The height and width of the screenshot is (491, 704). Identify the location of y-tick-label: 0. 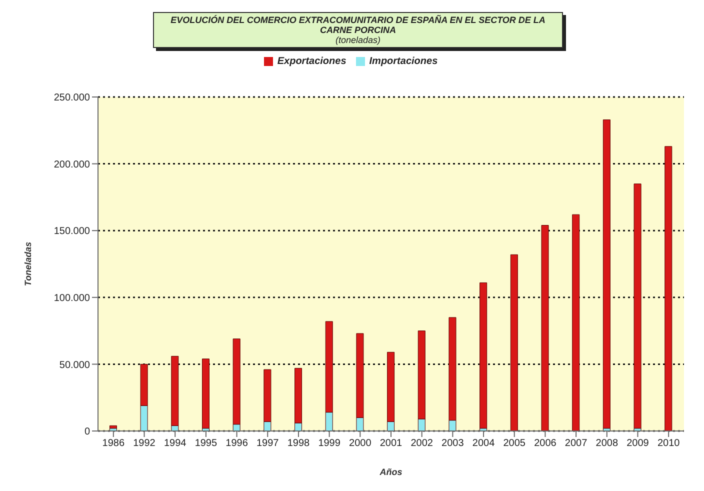
(87, 432).